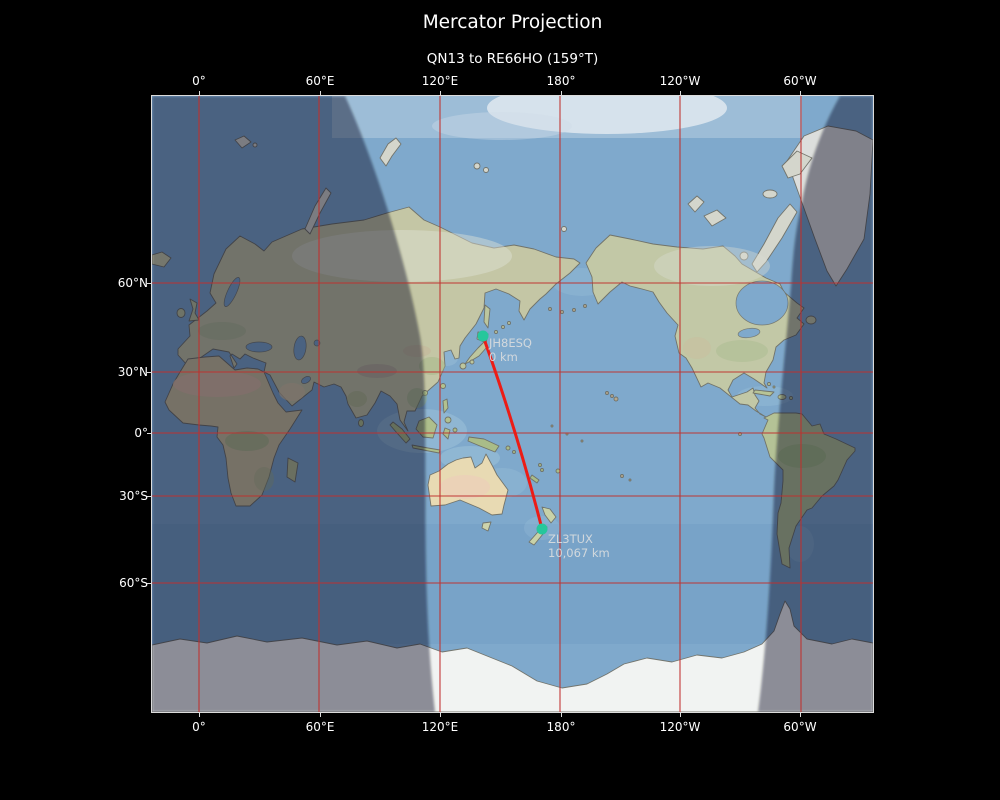 This screenshot has width=1000, height=800. What do you see at coordinates (133, 496) in the screenshot?
I see `tick-label-left-3: 30°S` at bounding box center [133, 496].